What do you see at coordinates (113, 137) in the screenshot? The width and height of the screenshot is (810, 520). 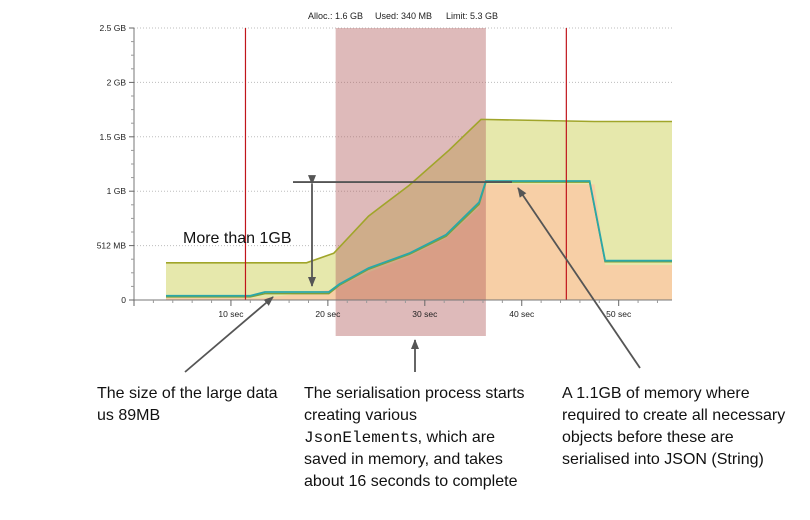 I see `y-tick-label: 1.5 GB` at bounding box center [113, 137].